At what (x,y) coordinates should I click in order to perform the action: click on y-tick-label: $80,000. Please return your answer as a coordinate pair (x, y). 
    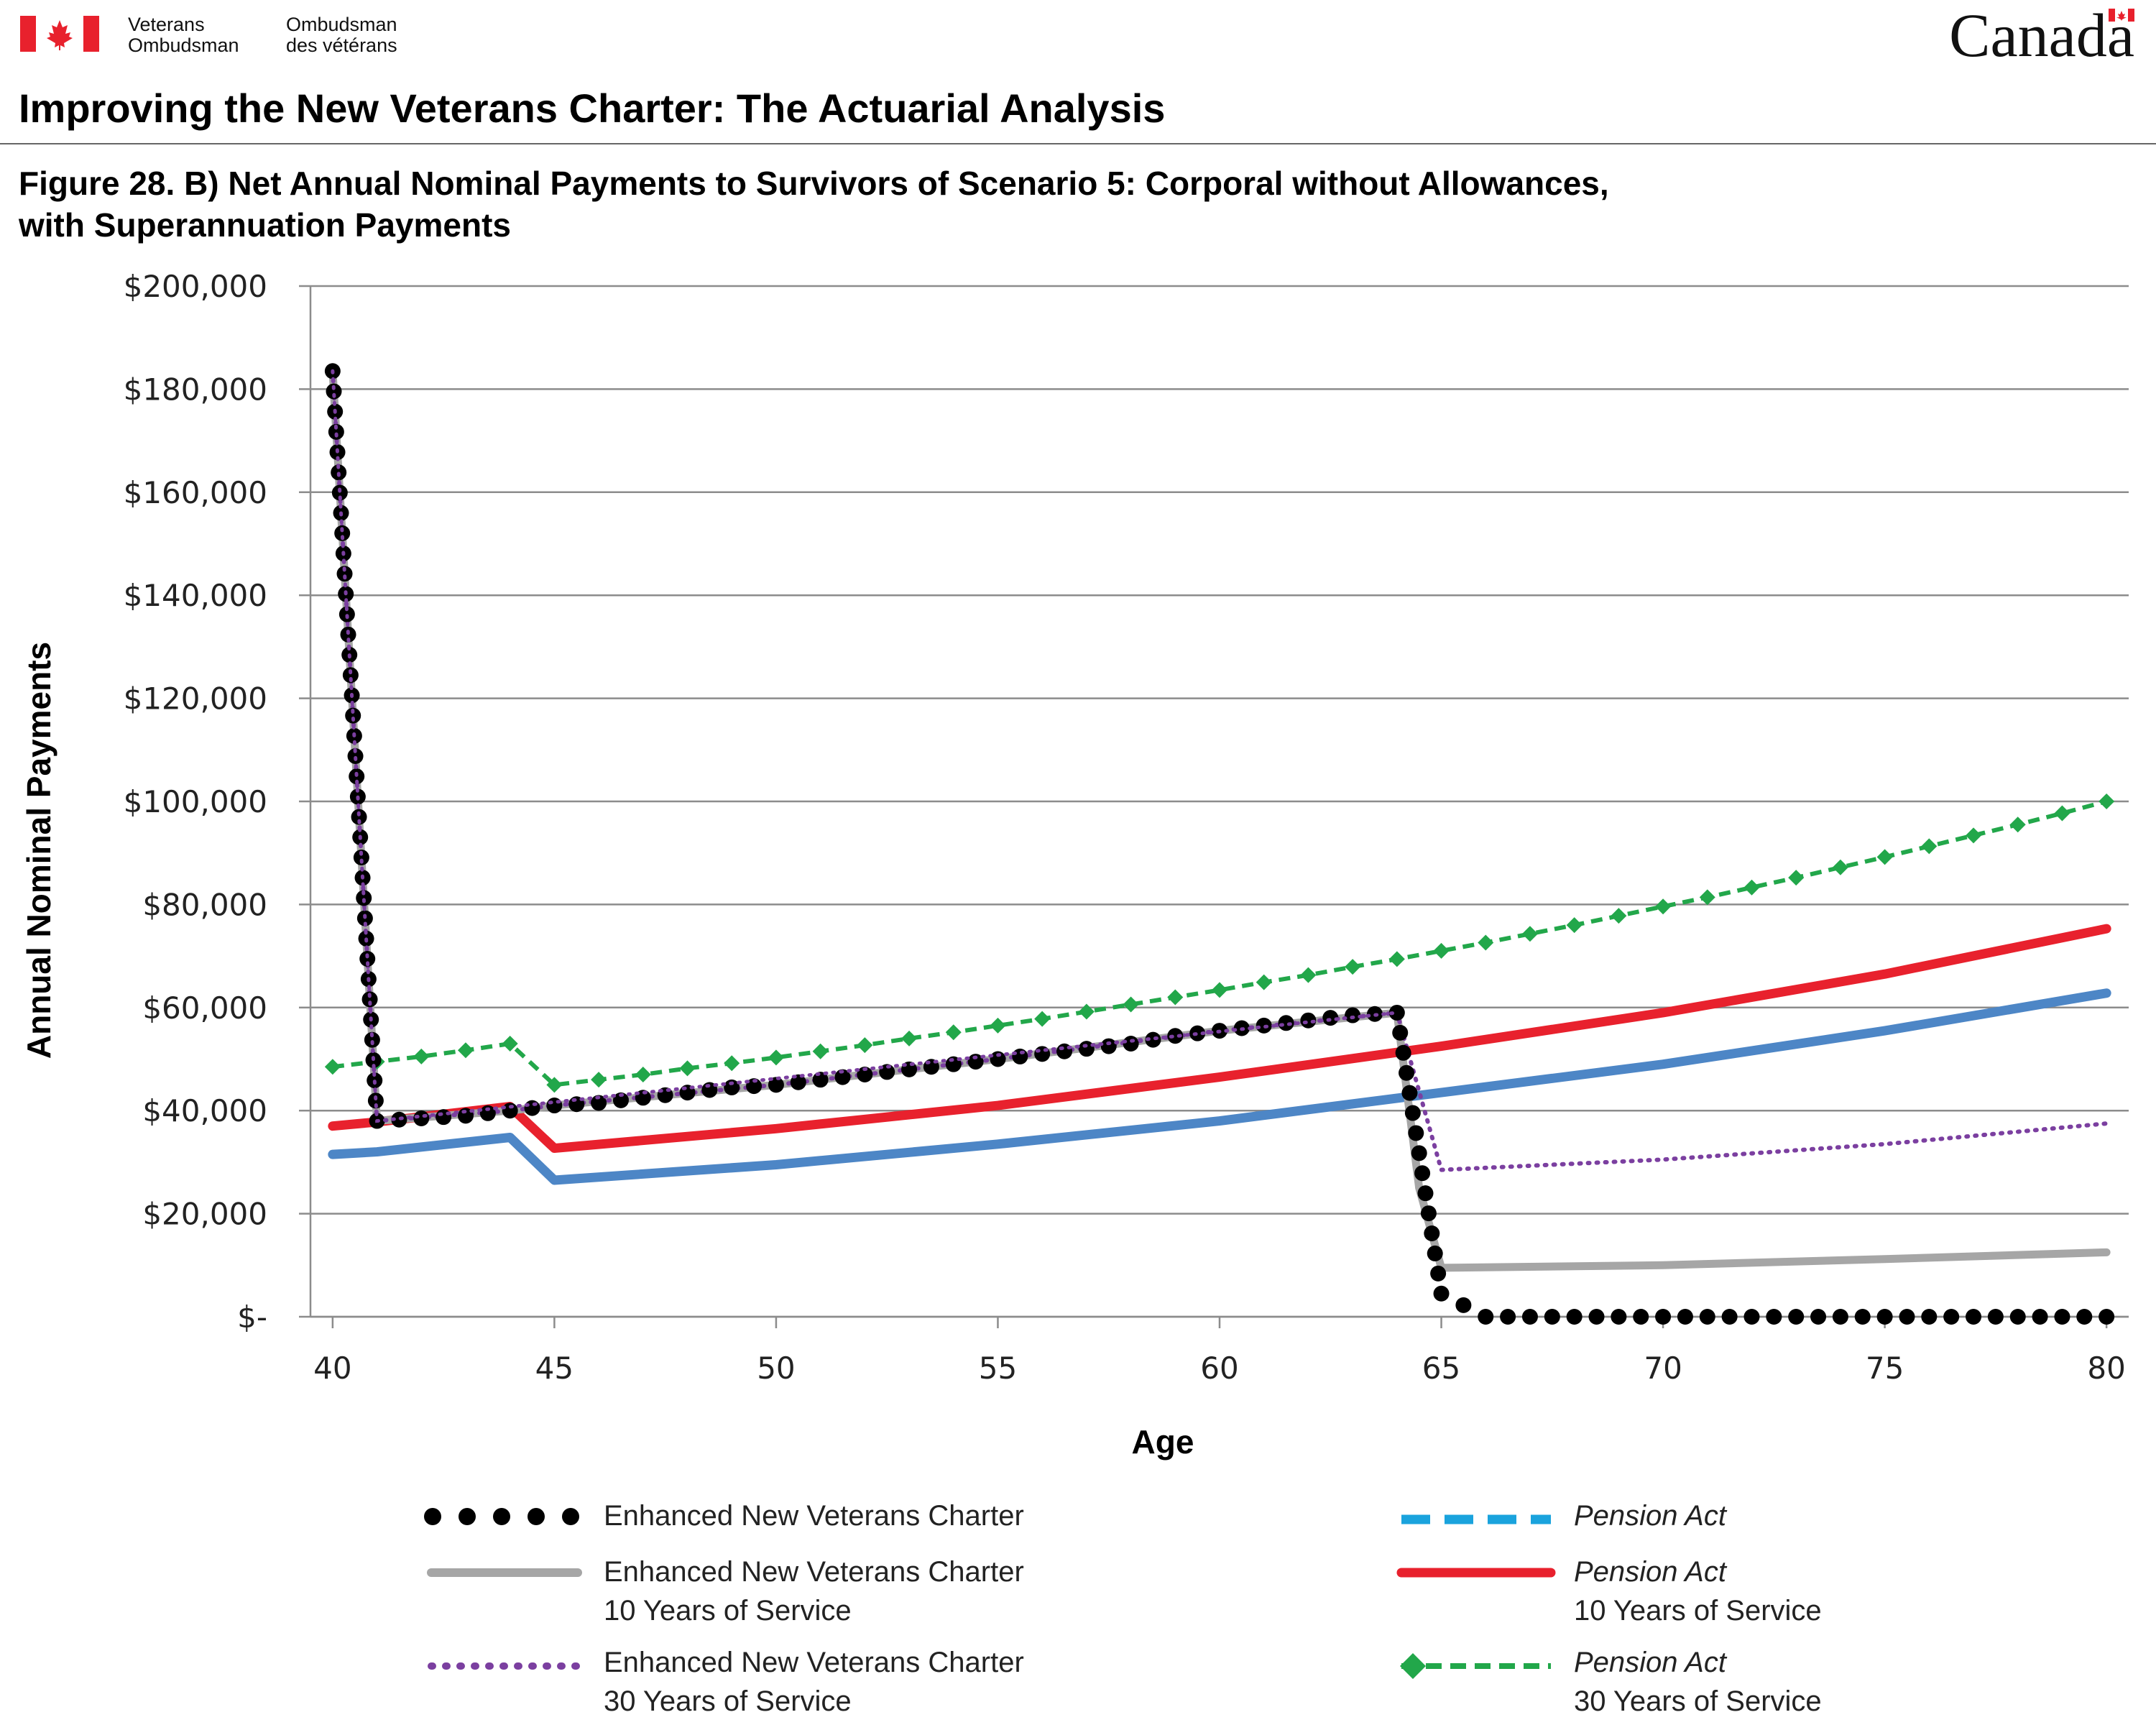
    Looking at the image, I should click on (204, 904).